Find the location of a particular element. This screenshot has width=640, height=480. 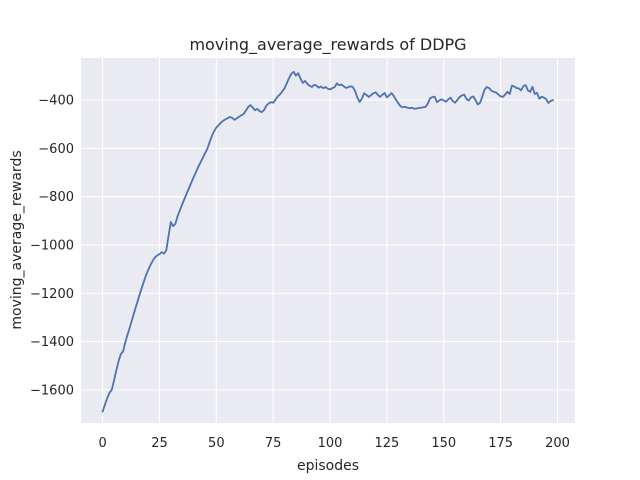

y-tick-label: −1400 is located at coordinates (52, 342).